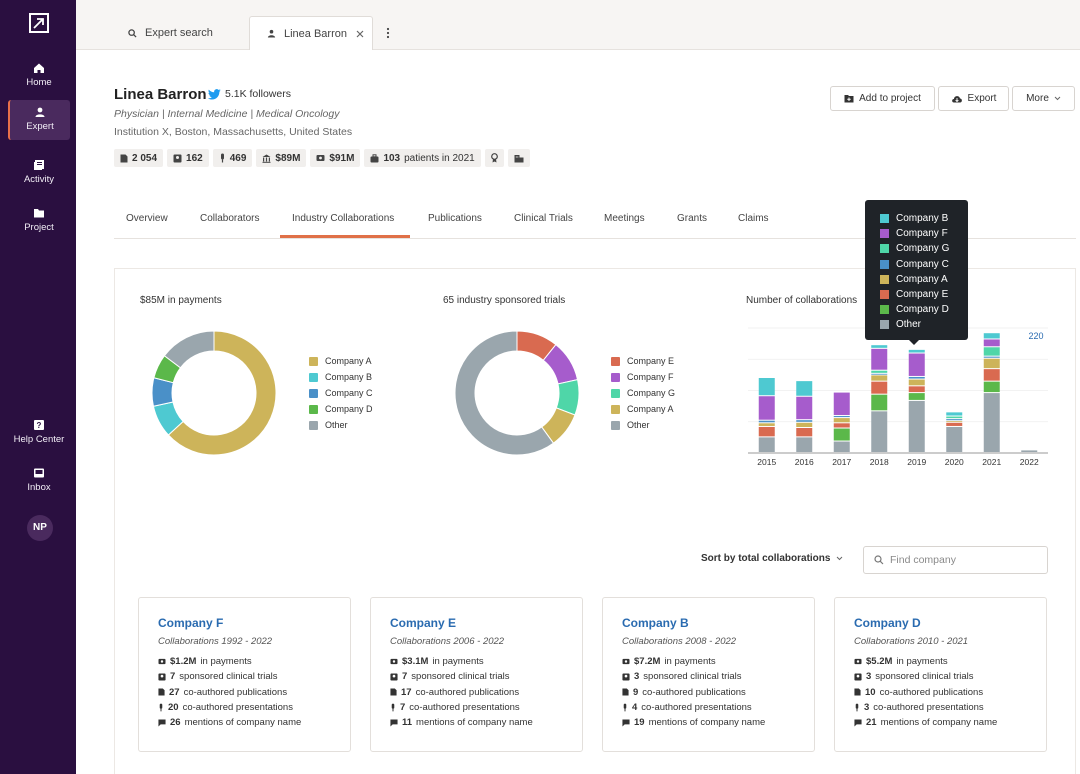  Describe the element at coordinates (804, 421) in the screenshot. I see `bar-segment-company-c-2016` at that location.